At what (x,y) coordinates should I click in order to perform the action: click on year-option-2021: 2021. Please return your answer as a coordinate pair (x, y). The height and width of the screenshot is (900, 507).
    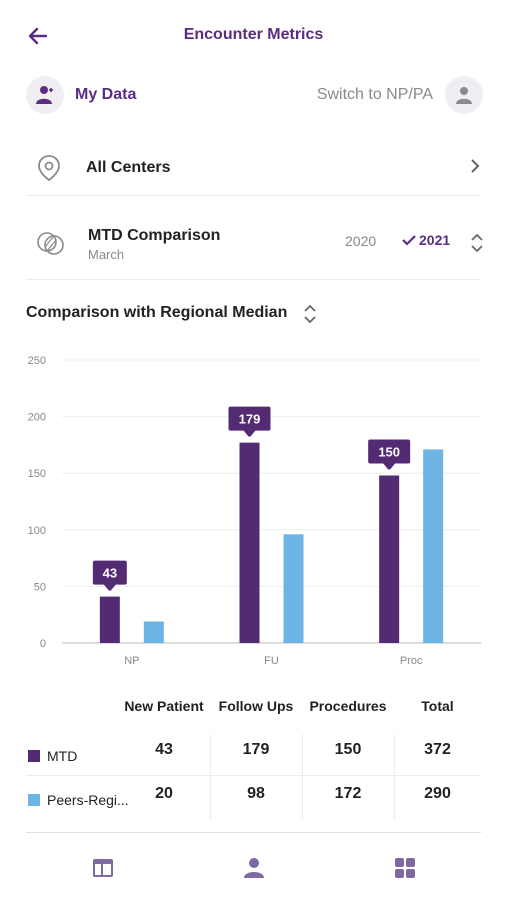
    Looking at the image, I should click on (426, 240).